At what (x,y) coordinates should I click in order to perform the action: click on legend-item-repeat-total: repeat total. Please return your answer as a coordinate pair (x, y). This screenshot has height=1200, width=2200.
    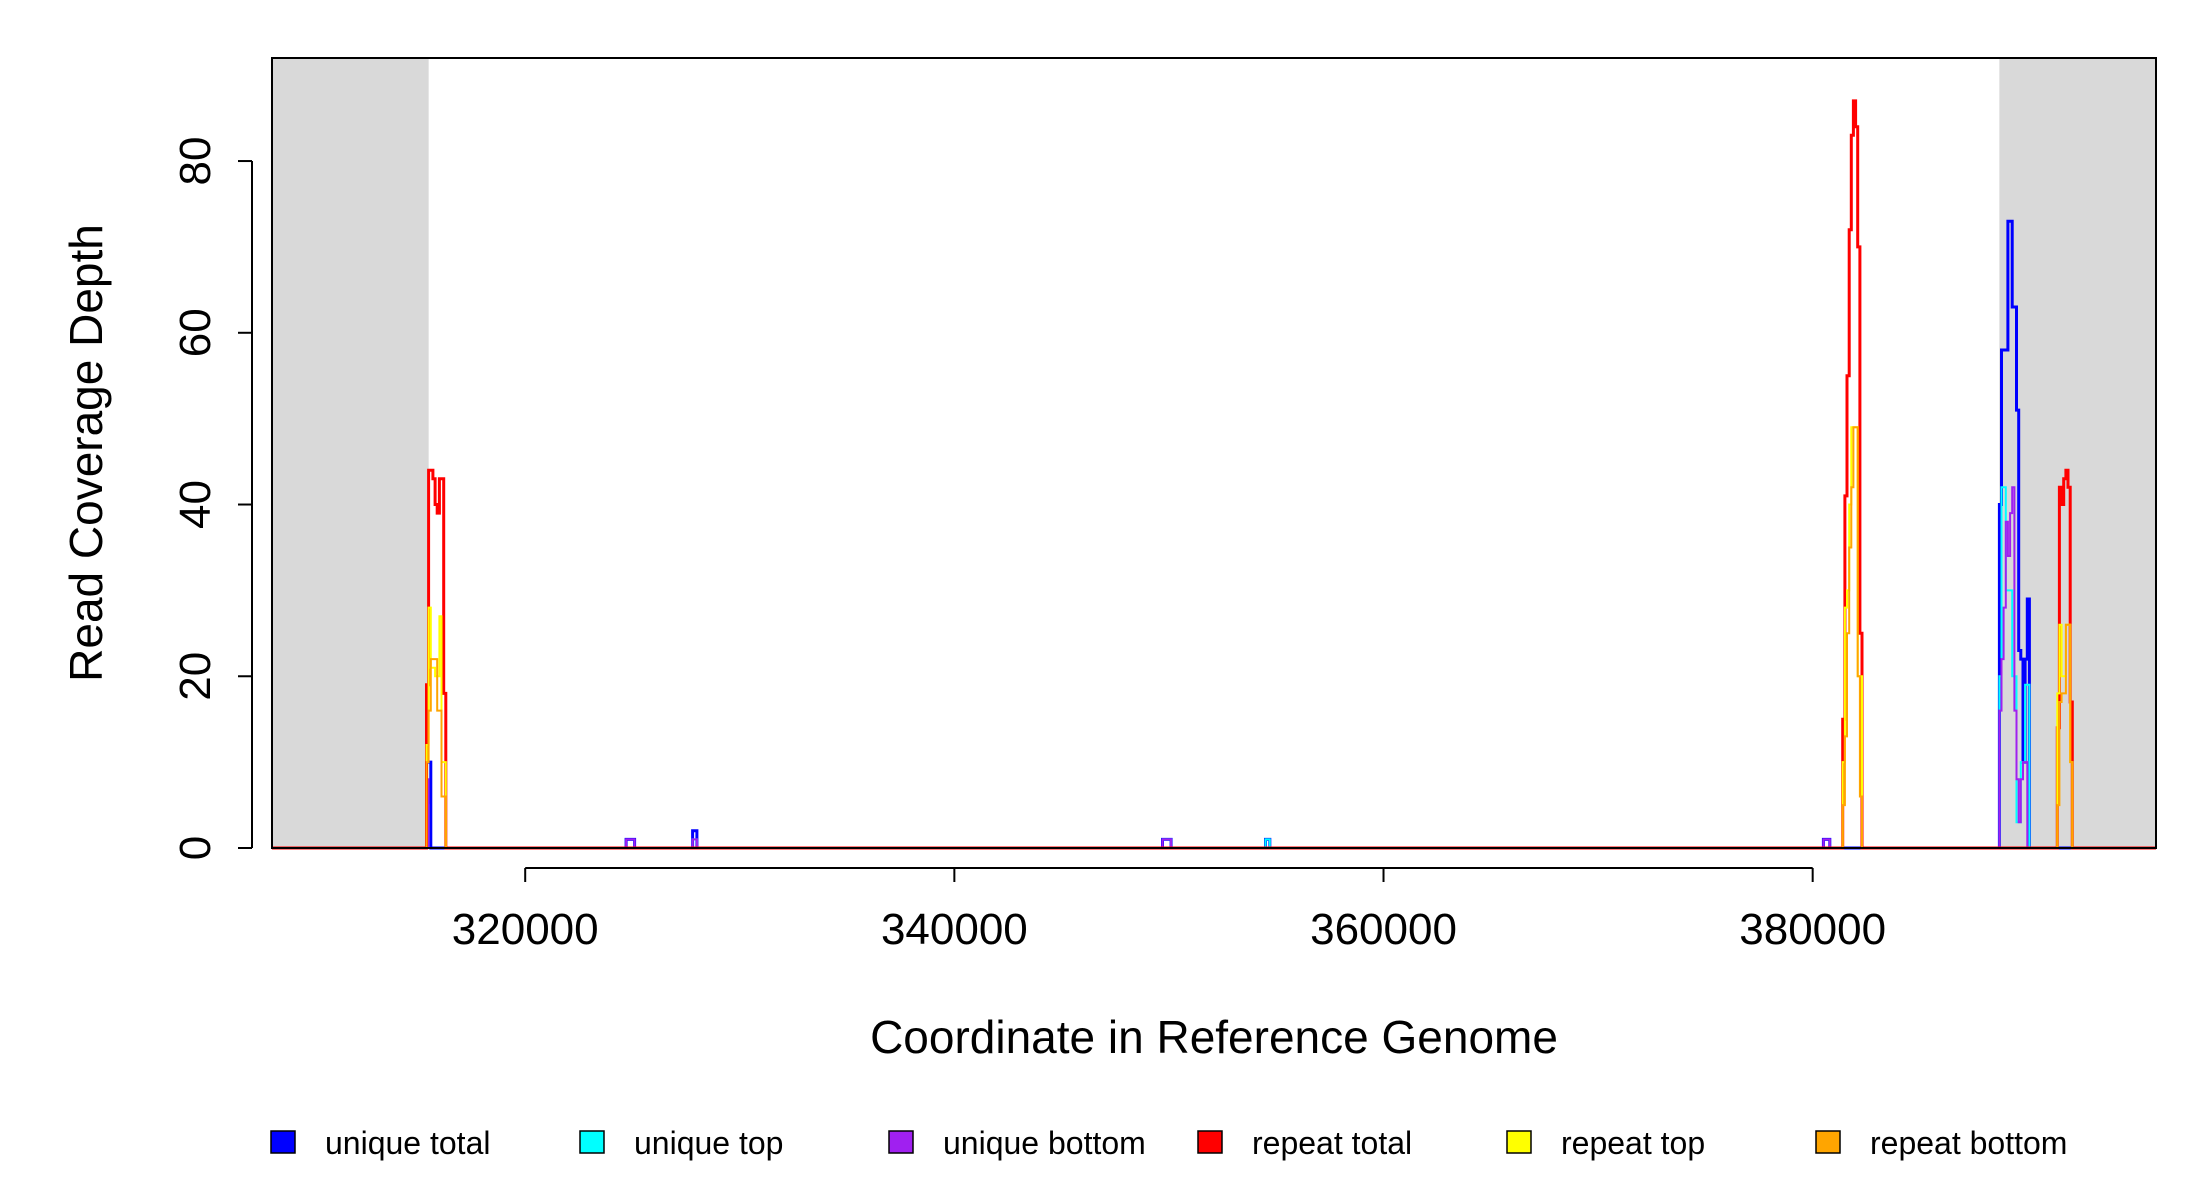
    Looking at the image, I should click on (1304, 1143).